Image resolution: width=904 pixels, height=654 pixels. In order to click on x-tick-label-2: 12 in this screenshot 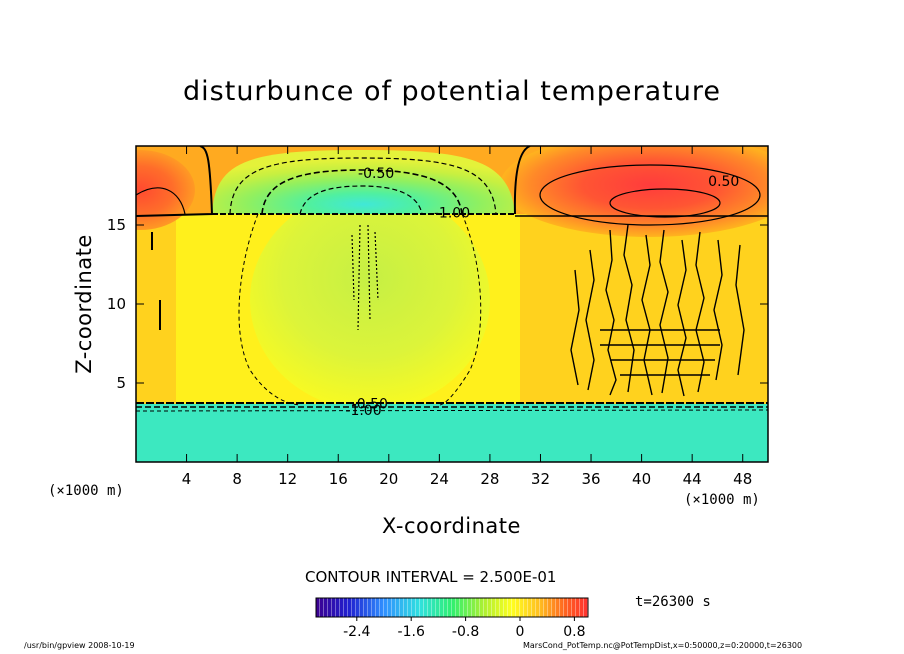, I will do `click(287, 479)`.